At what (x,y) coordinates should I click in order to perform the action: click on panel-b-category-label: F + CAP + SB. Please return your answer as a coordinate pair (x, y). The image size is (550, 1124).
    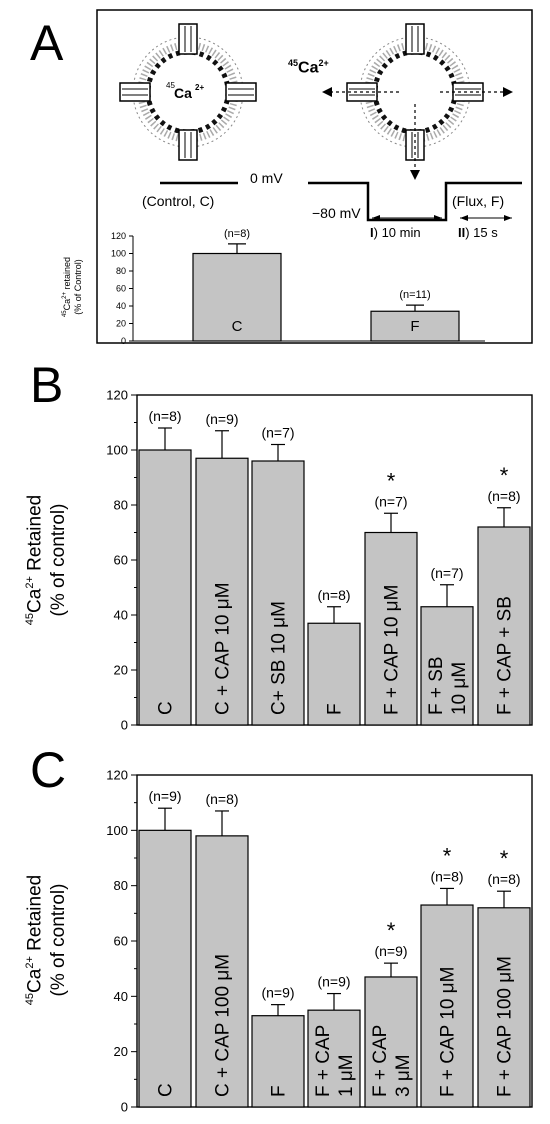
    Looking at the image, I should click on (505, 655).